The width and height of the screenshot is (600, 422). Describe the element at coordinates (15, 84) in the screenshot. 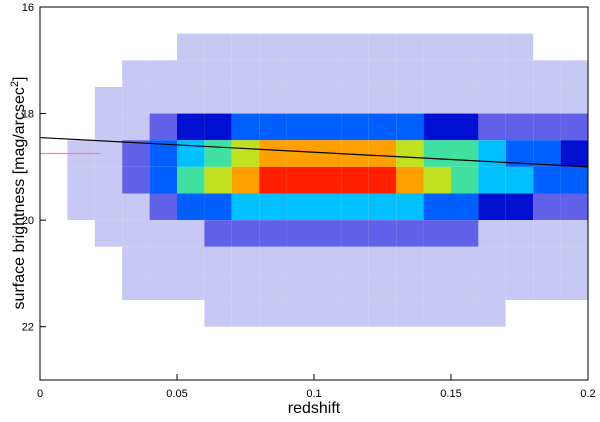

I see `y-label-sup: 2` at that location.